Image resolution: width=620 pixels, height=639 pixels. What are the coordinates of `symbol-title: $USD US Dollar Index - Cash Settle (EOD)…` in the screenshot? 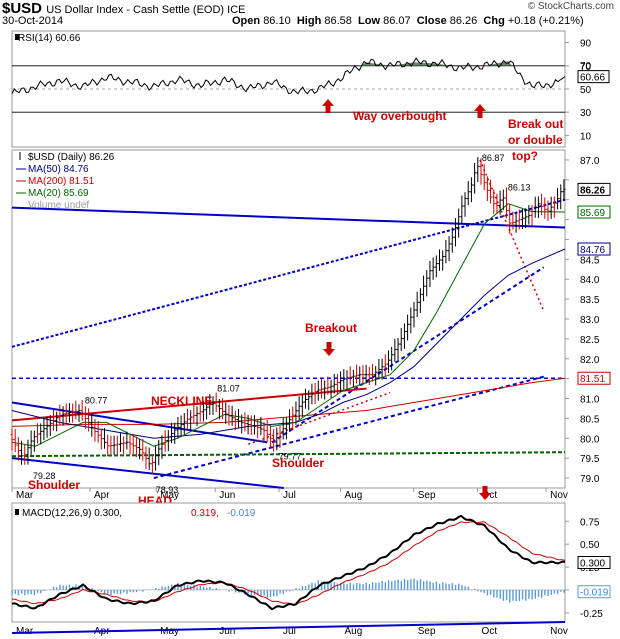 It's located at (123, 8).